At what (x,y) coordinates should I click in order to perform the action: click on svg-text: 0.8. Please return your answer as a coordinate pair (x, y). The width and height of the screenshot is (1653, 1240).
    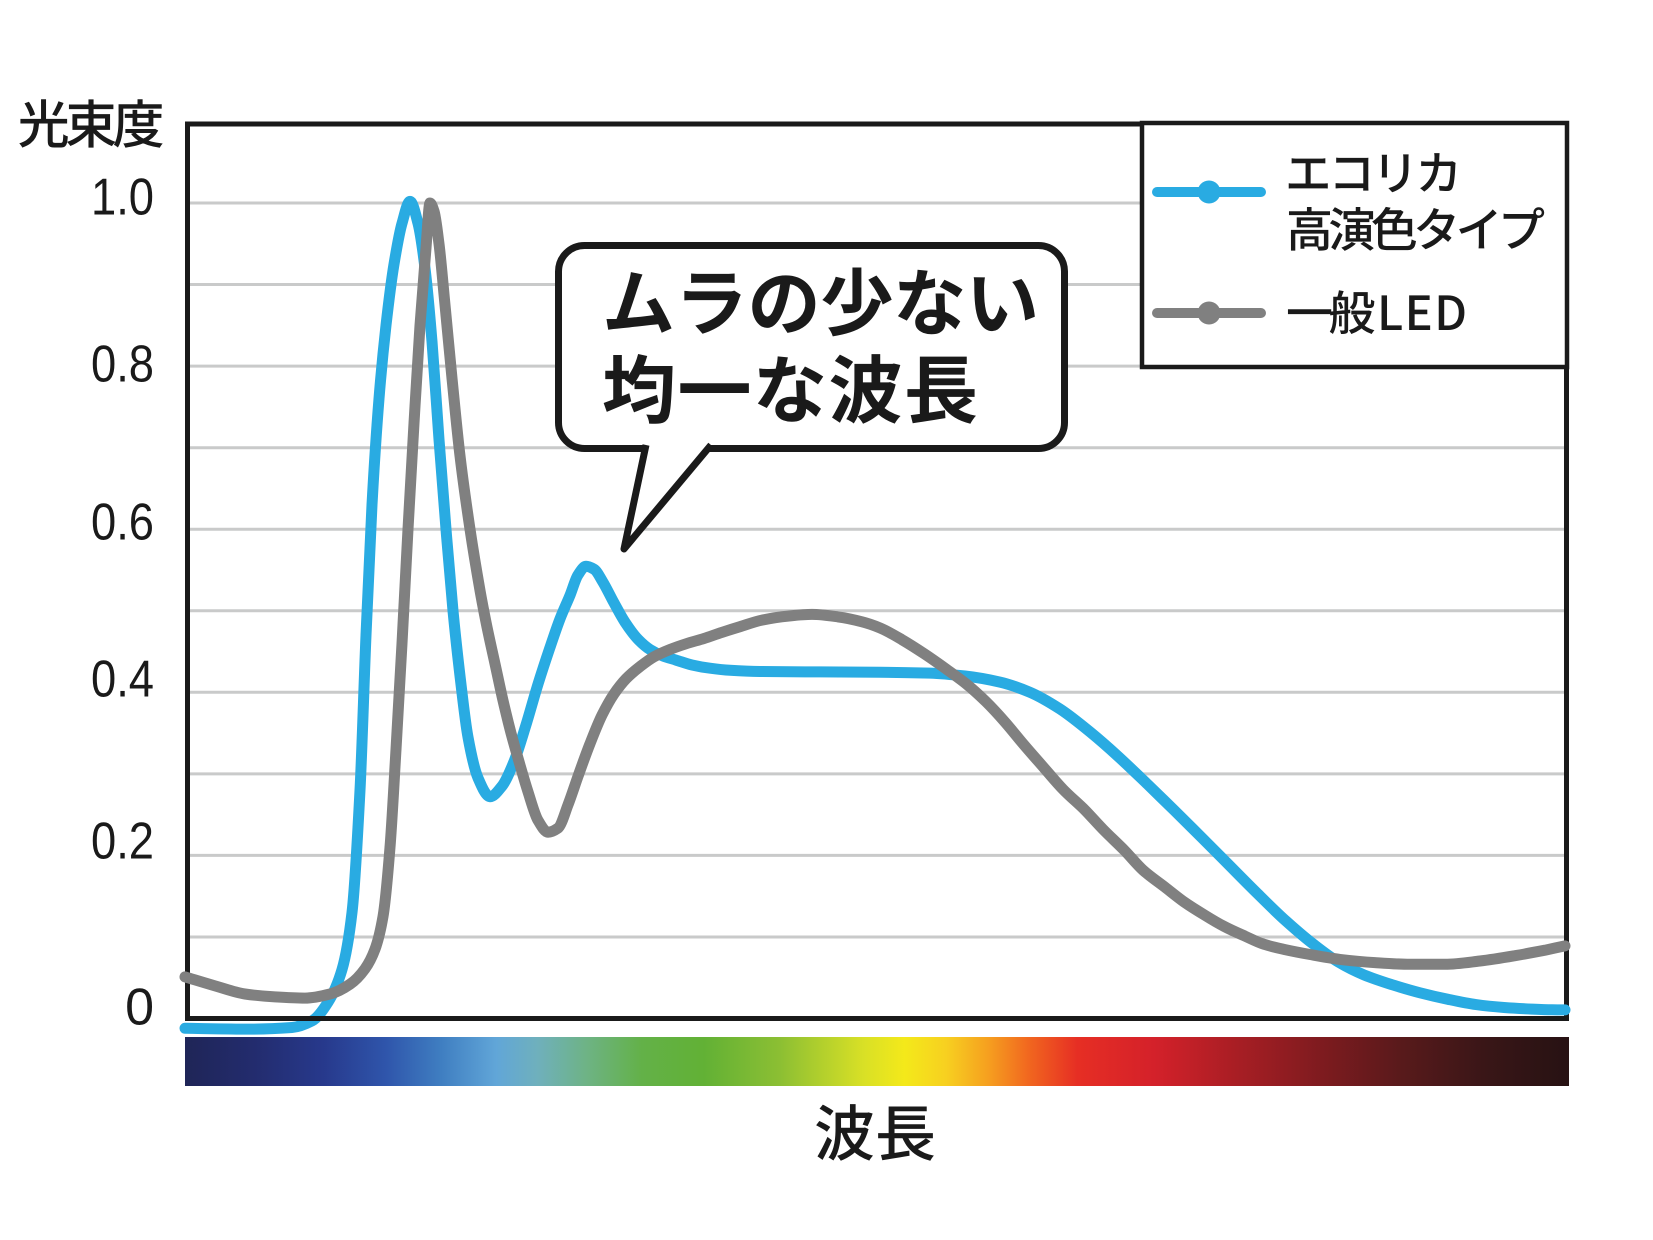
    Looking at the image, I should click on (122, 365).